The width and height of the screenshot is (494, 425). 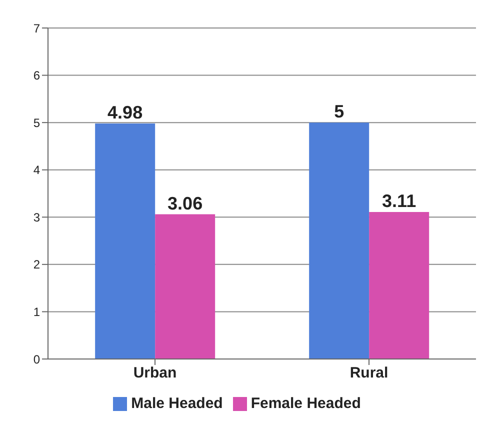 I want to click on y-tick-label: 6, so click(x=36, y=75).